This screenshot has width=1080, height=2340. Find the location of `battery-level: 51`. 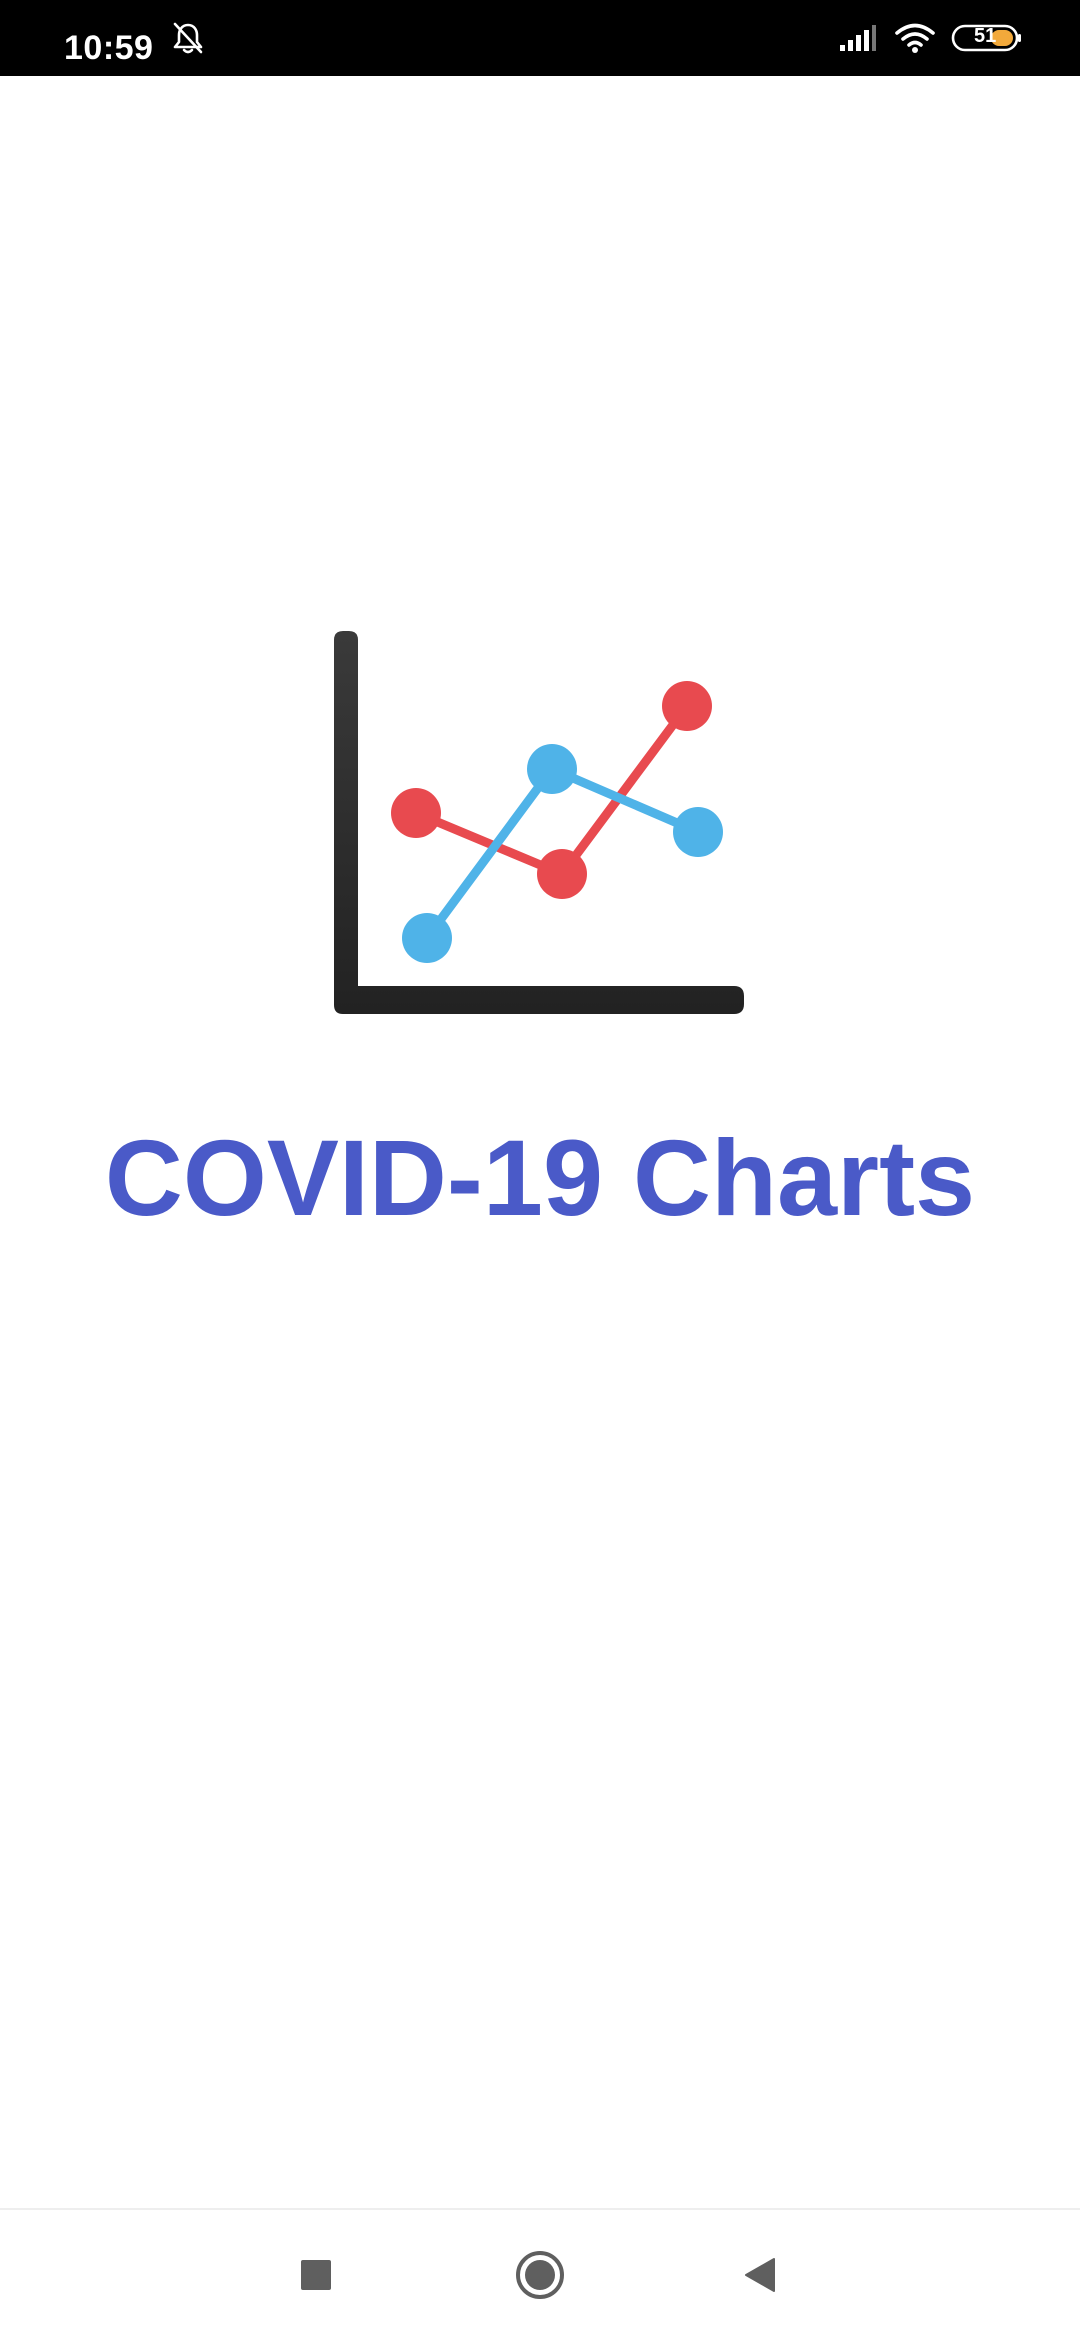

battery-level: 51 is located at coordinates (985, 36).